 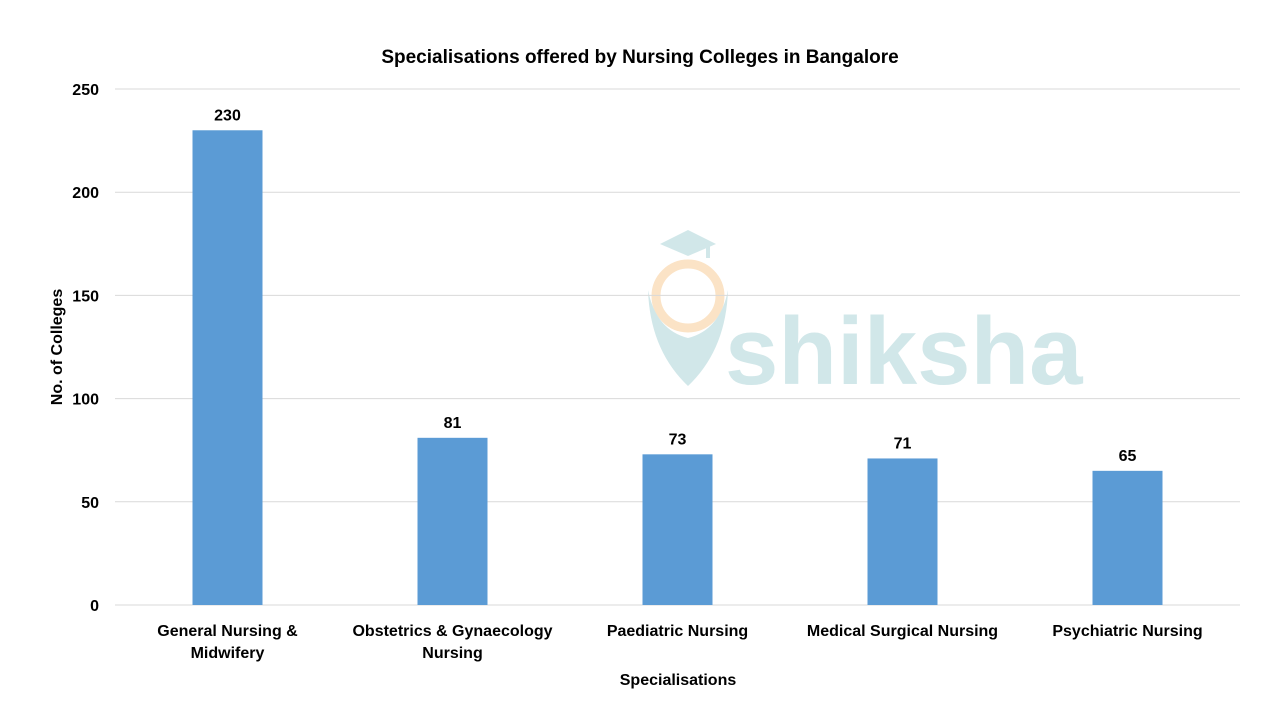 What do you see at coordinates (1128, 456) in the screenshot?
I see `data-label: 65` at bounding box center [1128, 456].